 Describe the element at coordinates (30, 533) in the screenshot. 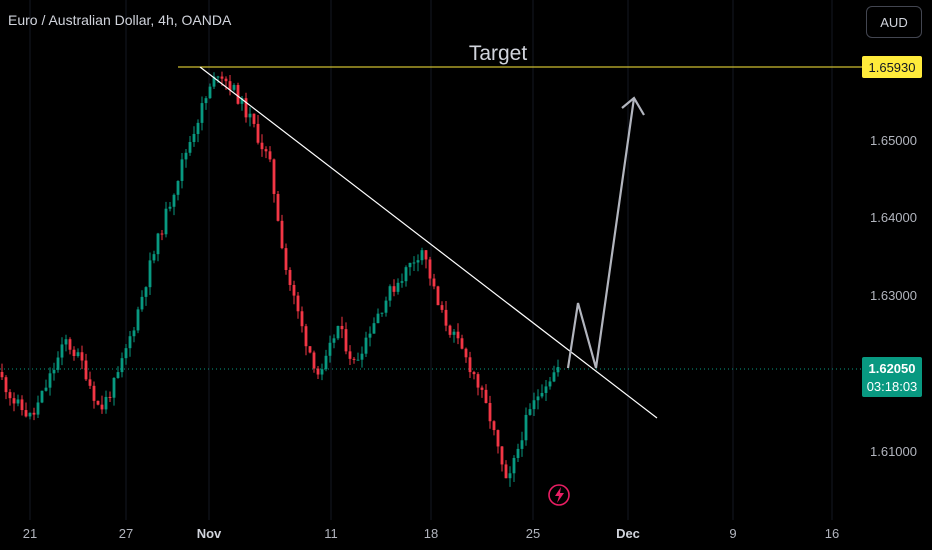

I see `x-tick-21: 21` at that location.